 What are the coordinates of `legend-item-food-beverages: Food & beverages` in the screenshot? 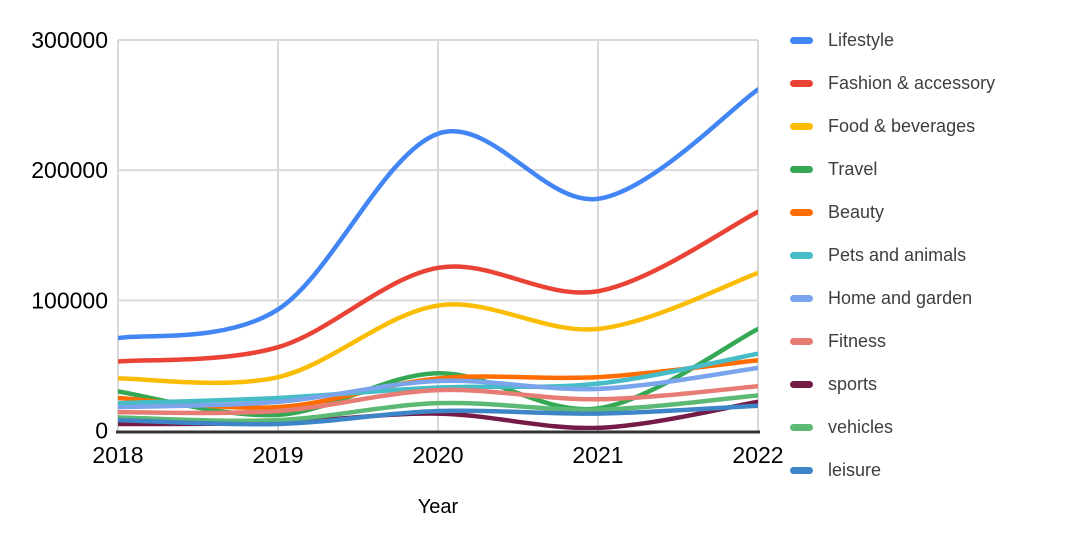 It's located at (892, 126).